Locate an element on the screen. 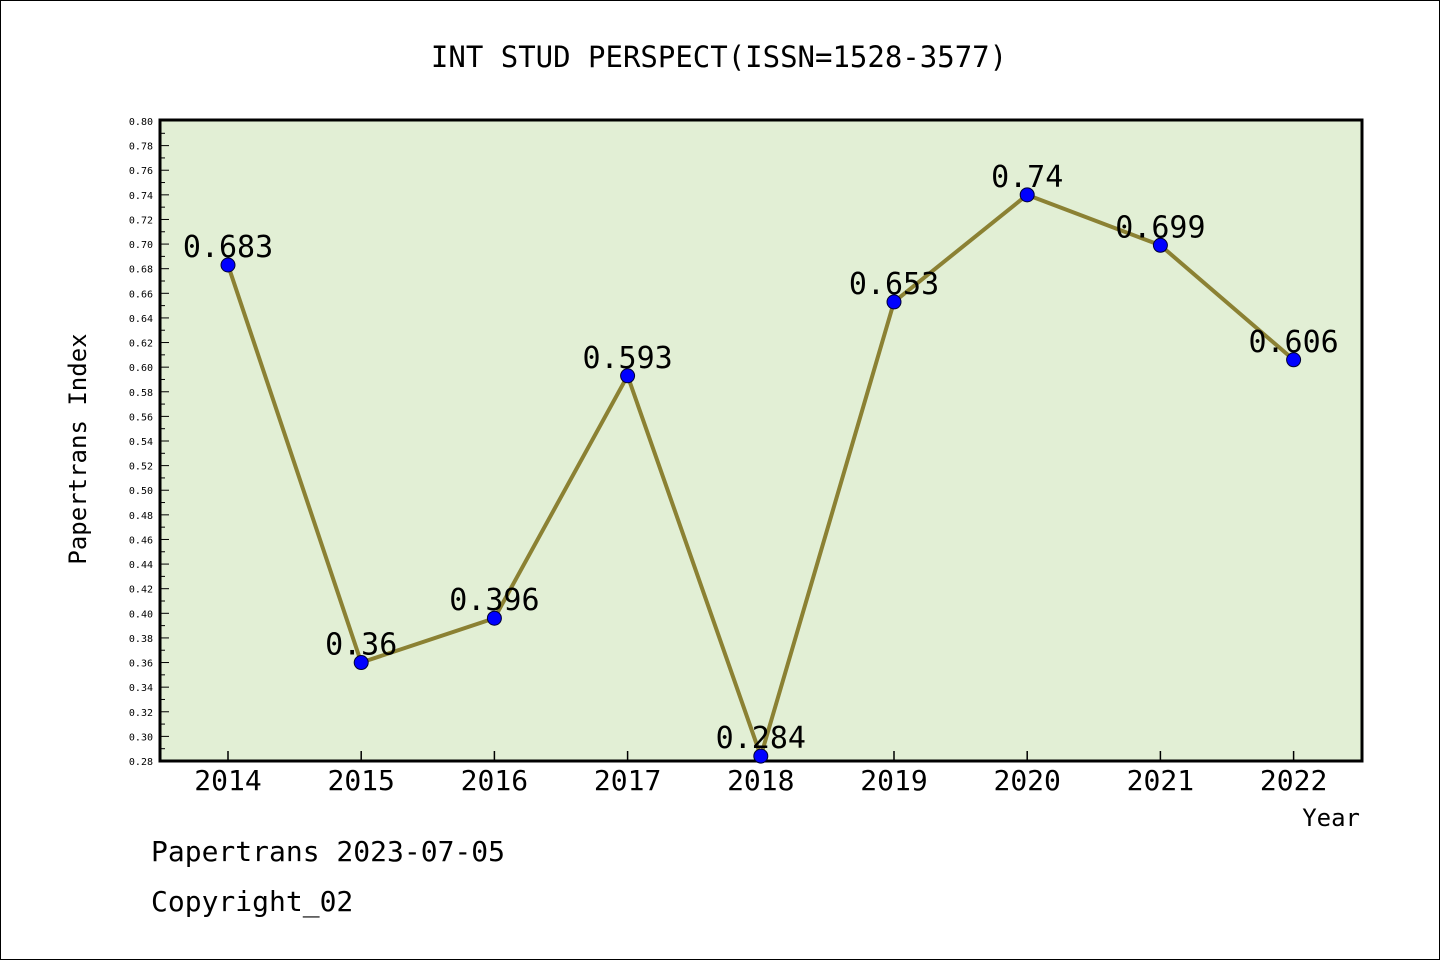 This screenshot has height=960, width=1440. footer-date: Papertrans 2023-07-05 is located at coordinates (328, 851).